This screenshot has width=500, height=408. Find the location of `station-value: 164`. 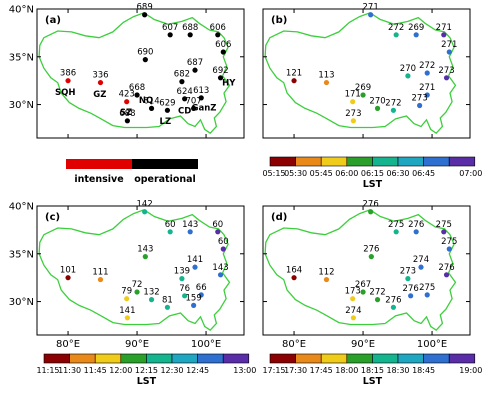

station-value: 164 is located at coordinates (294, 271).